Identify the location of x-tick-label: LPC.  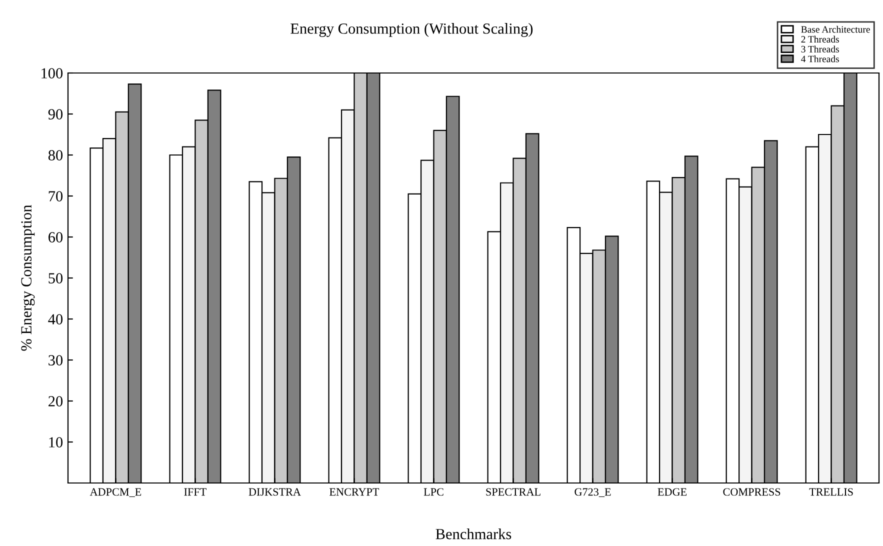
(434, 492).